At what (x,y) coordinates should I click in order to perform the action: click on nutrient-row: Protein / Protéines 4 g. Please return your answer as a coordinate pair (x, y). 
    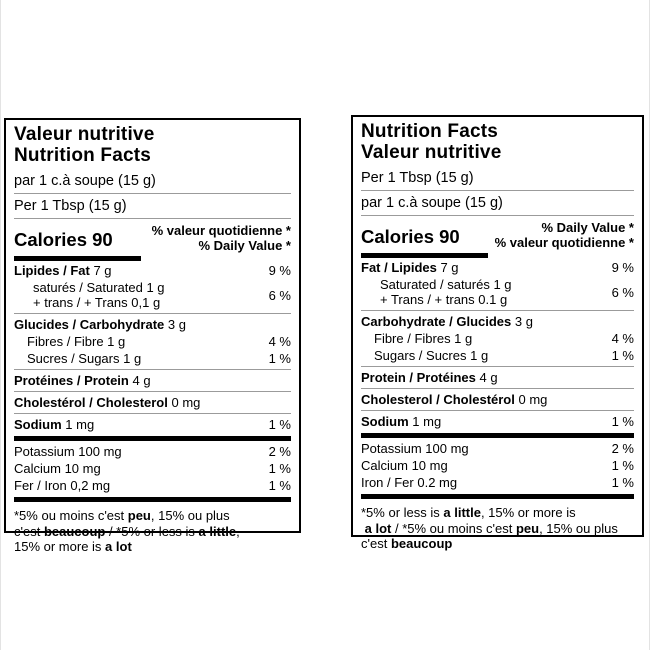
    Looking at the image, I should click on (497, 377).